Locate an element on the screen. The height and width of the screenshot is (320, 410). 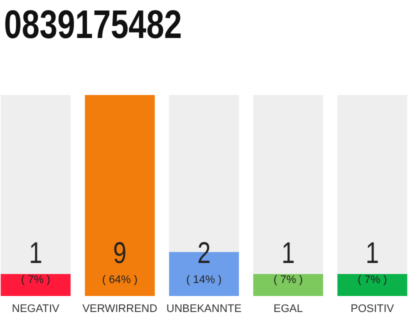
x-tick-label: UNBEKANNTE is located at coordinates (204, 309).